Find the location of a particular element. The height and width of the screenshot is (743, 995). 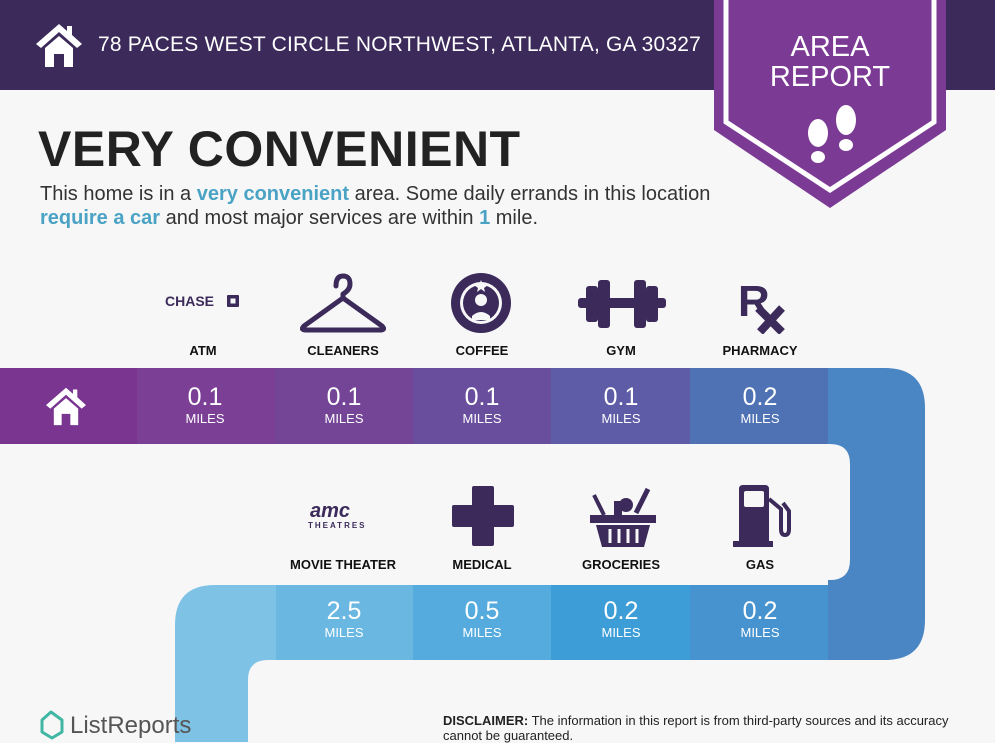

starbucks-logo is located at coordinates (481, 303).